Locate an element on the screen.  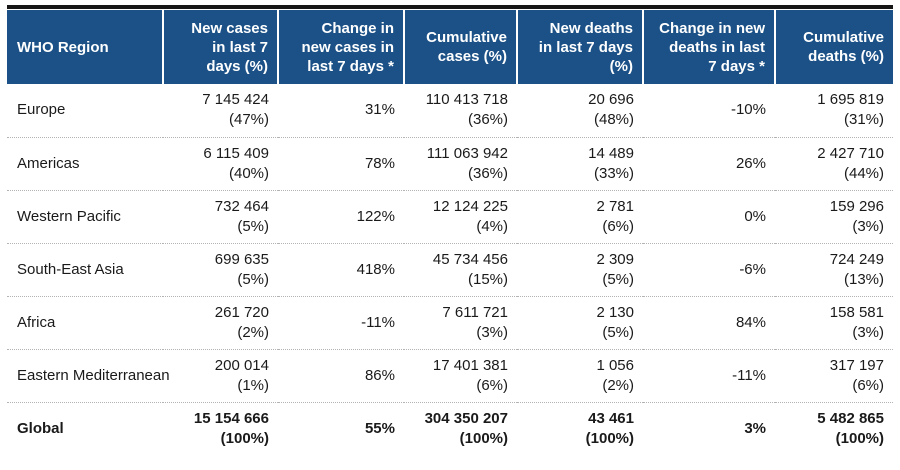
col-header-new-deaths: New deaths in last 7 days (%) is located at coordinates (579, 47).